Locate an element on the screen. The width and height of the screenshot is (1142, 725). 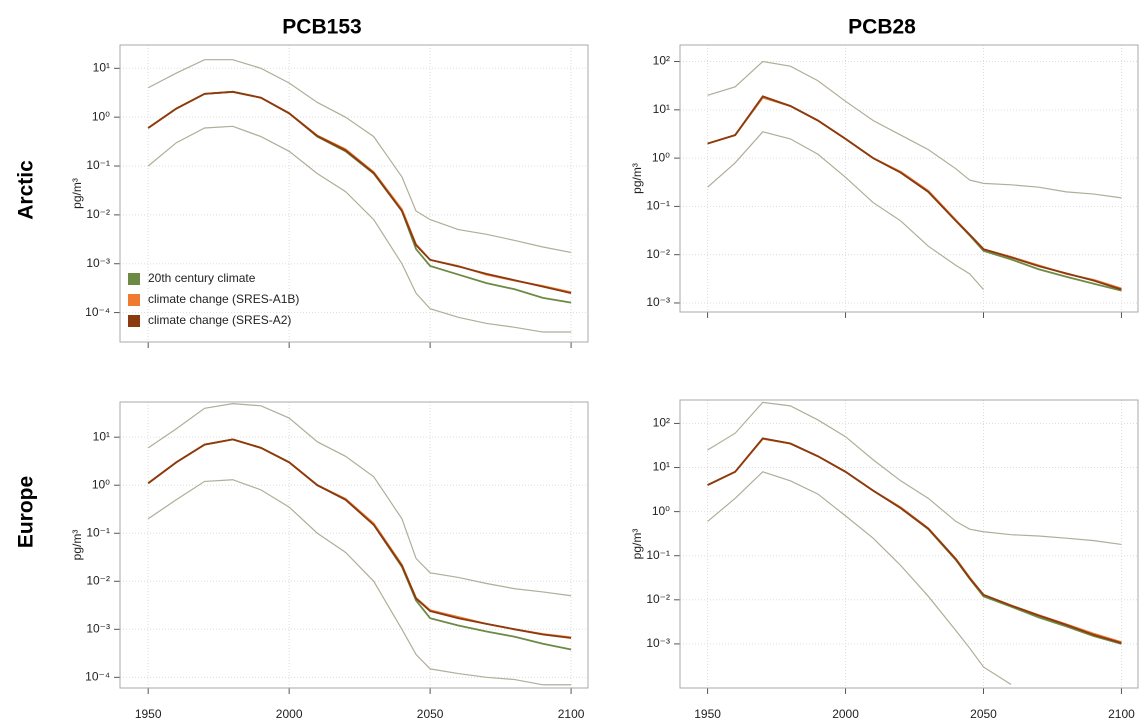
plot-frame is located at coordinates (909, 178).